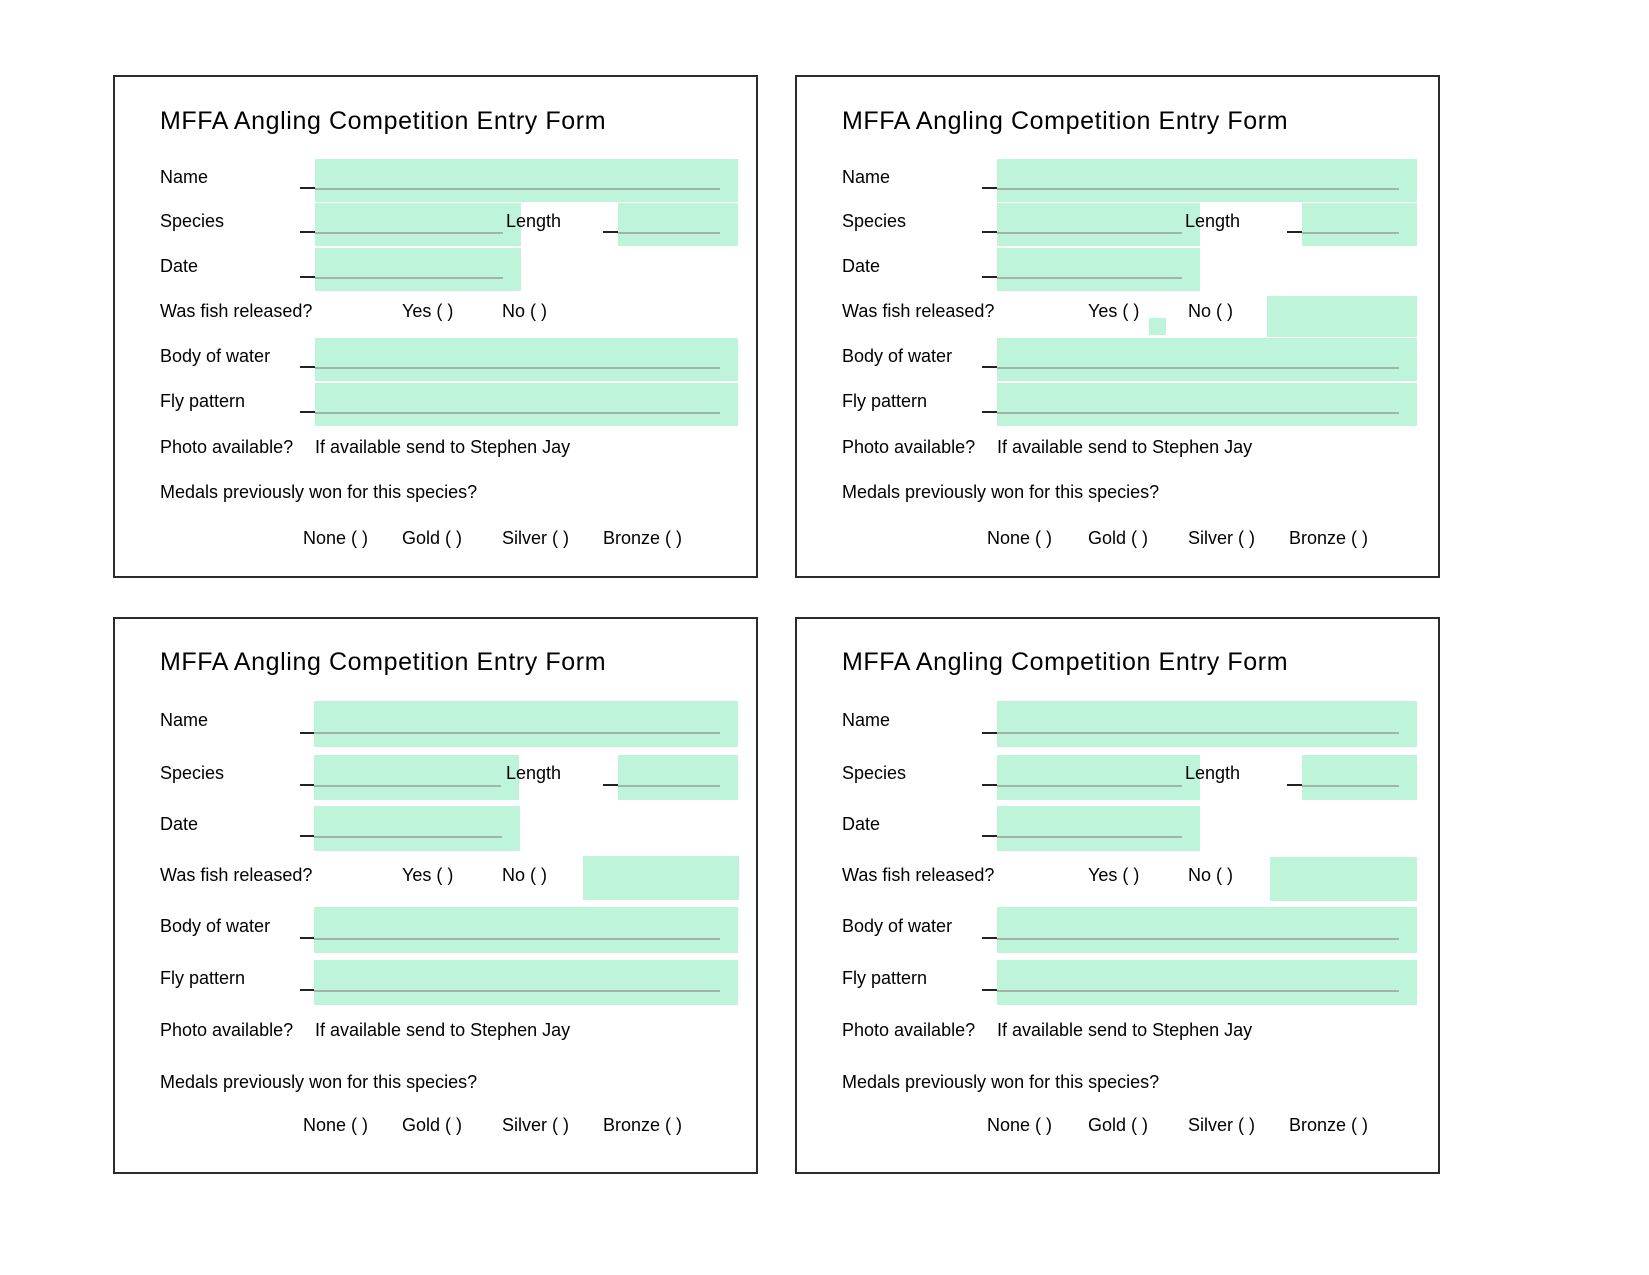 This screenshot has width=1649, height=1275. Describe the element at coordinates (1157, 326) in the screenshot. I see `released-checkbox` at that location.